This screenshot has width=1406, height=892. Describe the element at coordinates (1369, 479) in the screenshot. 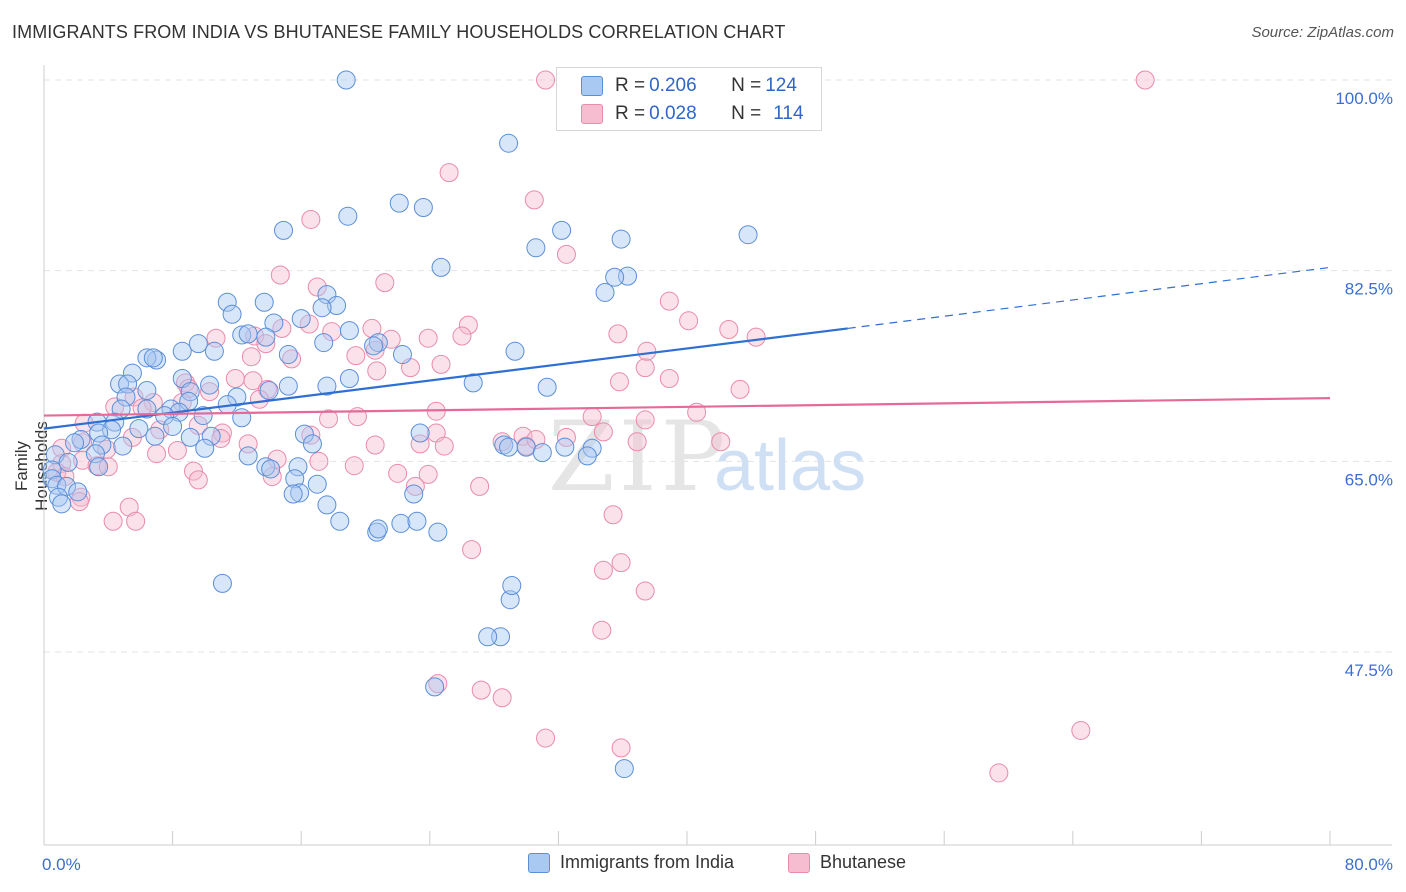

I see `y-tick-label: 65.0%` at that location.